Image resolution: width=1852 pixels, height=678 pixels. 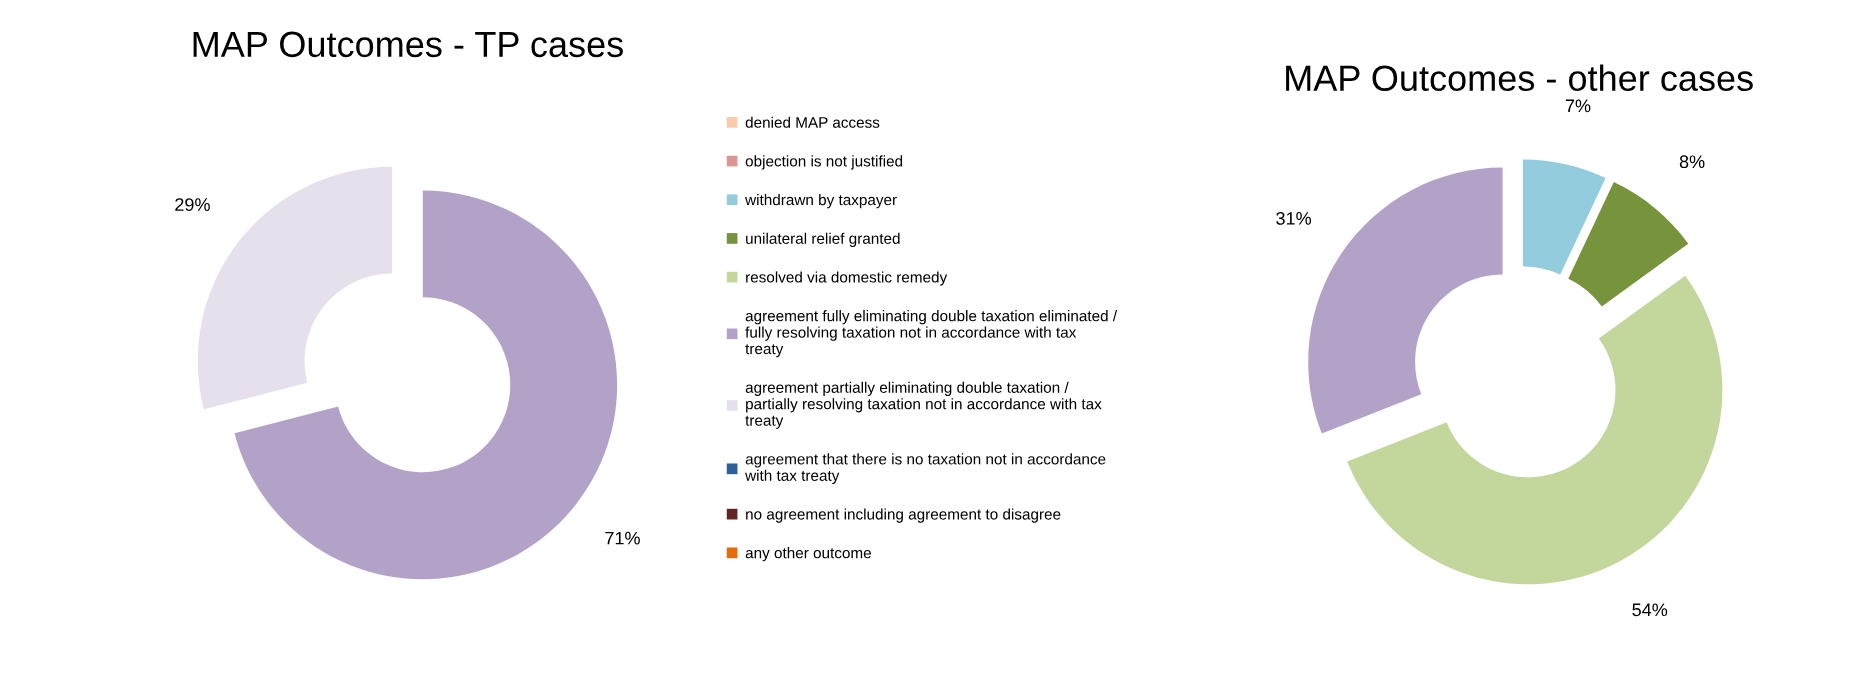 What do you see at coordinates (931, 334) in the screenshot?
I see `legend-label: agreement fully eliminating double taxation eliminated / fully resolving taxation not in accordance with tax treaty` at bounding box center [931, 334].